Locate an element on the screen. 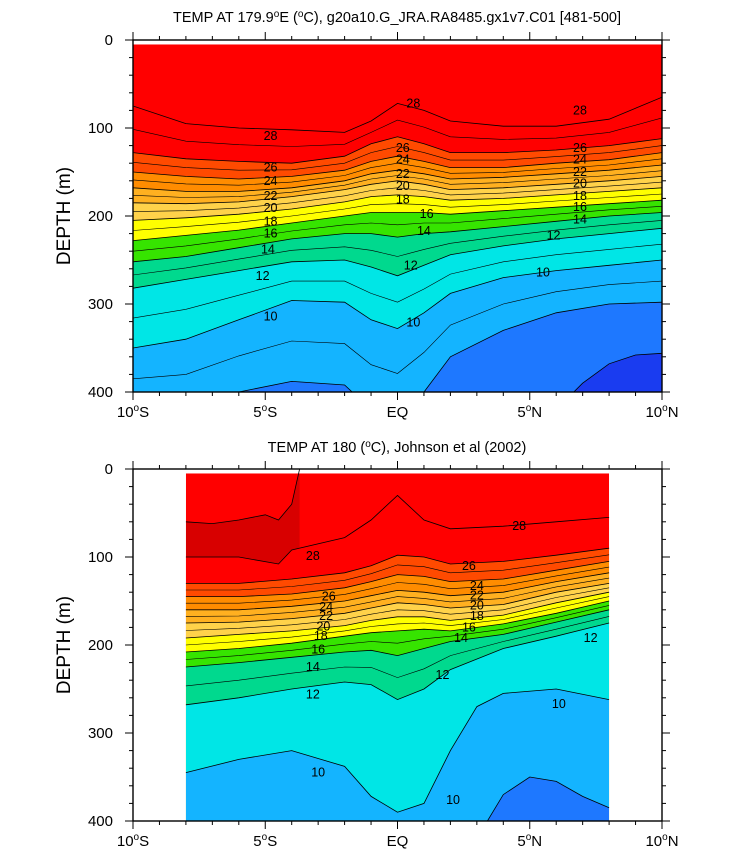 The width and height of the screenshot is (732, 868). x-tick-label: 10oS is located at coordinates (133, 412).